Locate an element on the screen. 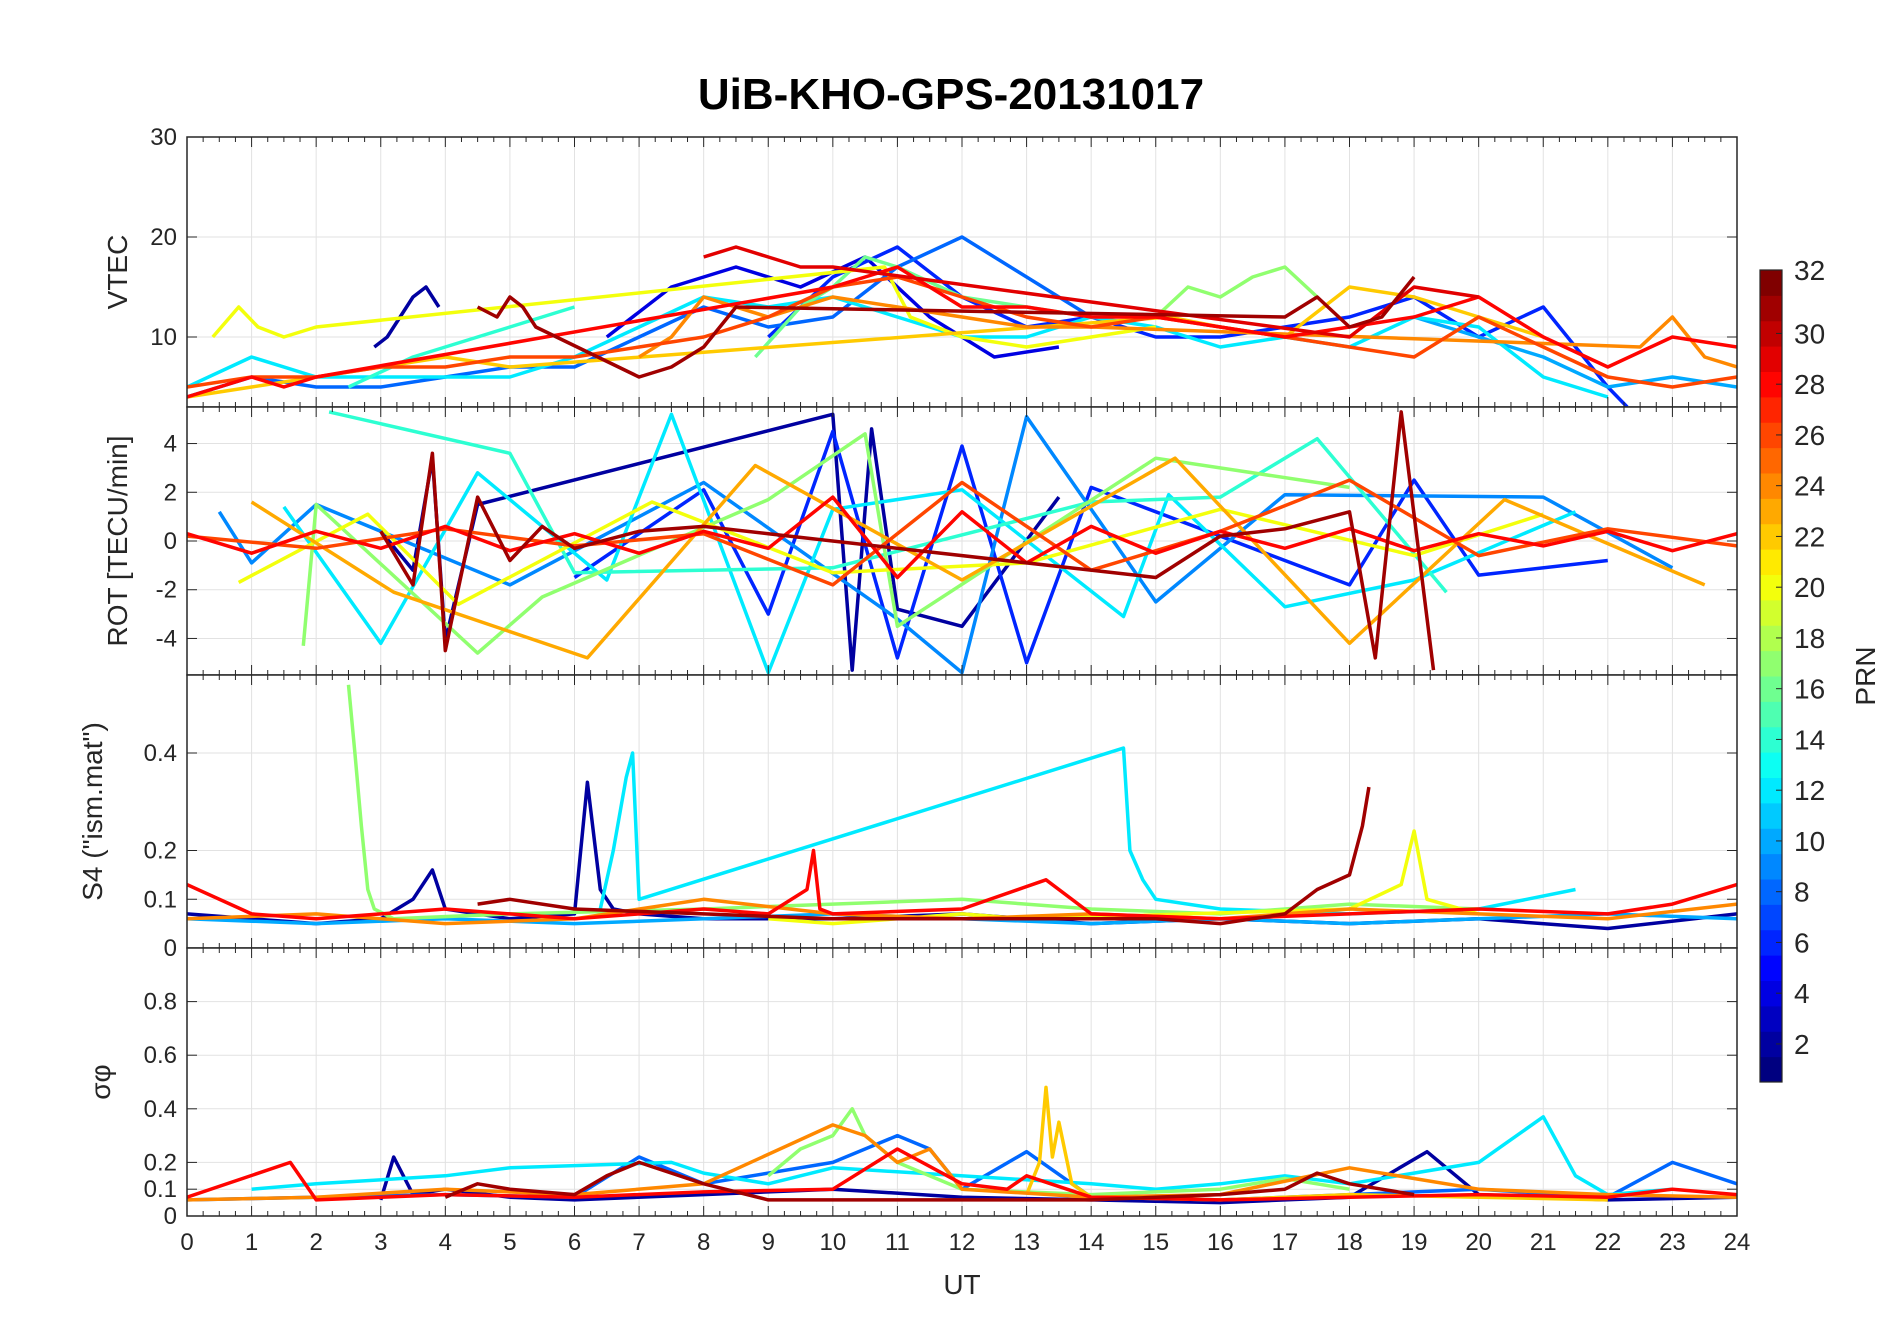 This screenshot has width=1902, height=1330. colorbar-tick-label: 8 is located at coordinates (1802, 892).